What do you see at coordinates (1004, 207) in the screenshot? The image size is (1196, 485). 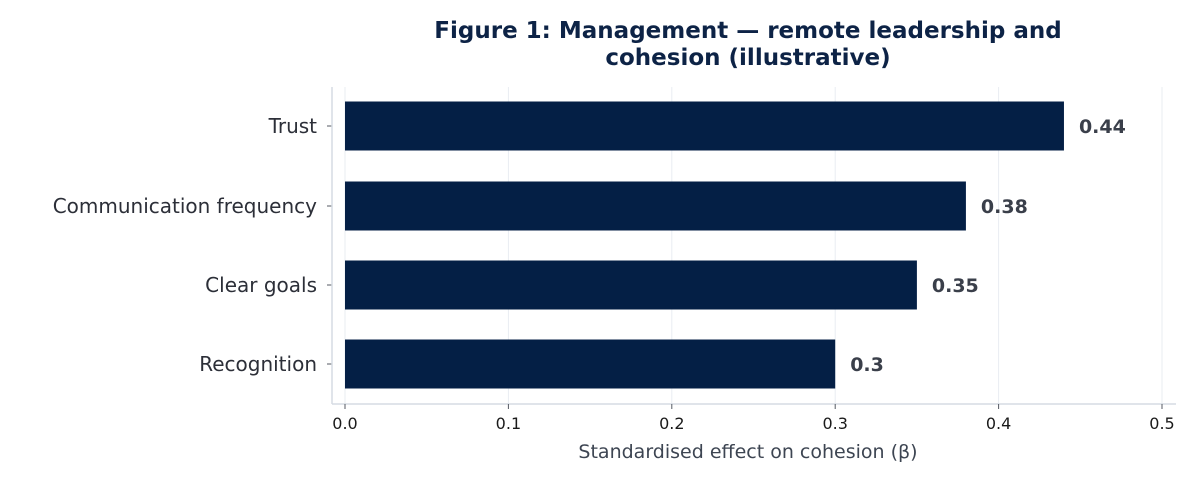 I see `value-label-1: 0.38` at bounding box center [1004, 207].